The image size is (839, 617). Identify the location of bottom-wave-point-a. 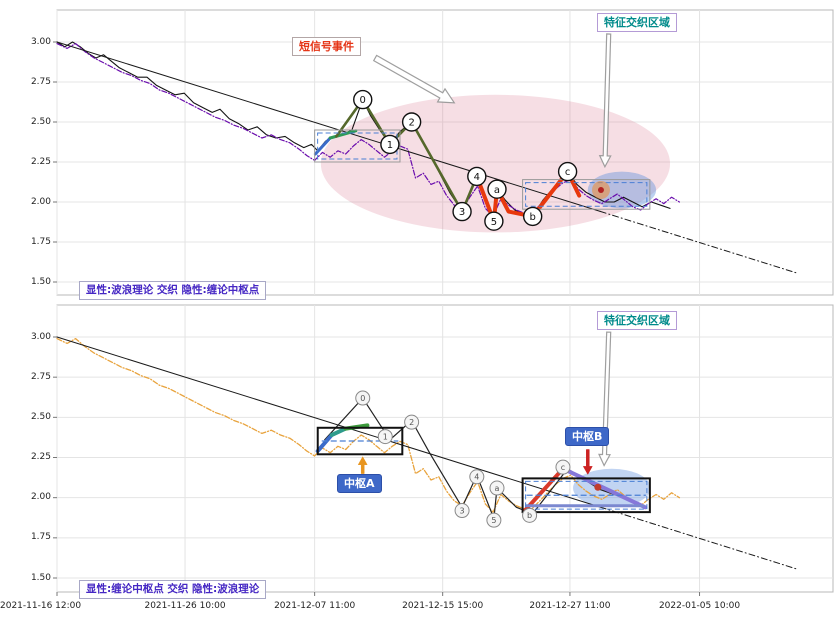
(497, 488).